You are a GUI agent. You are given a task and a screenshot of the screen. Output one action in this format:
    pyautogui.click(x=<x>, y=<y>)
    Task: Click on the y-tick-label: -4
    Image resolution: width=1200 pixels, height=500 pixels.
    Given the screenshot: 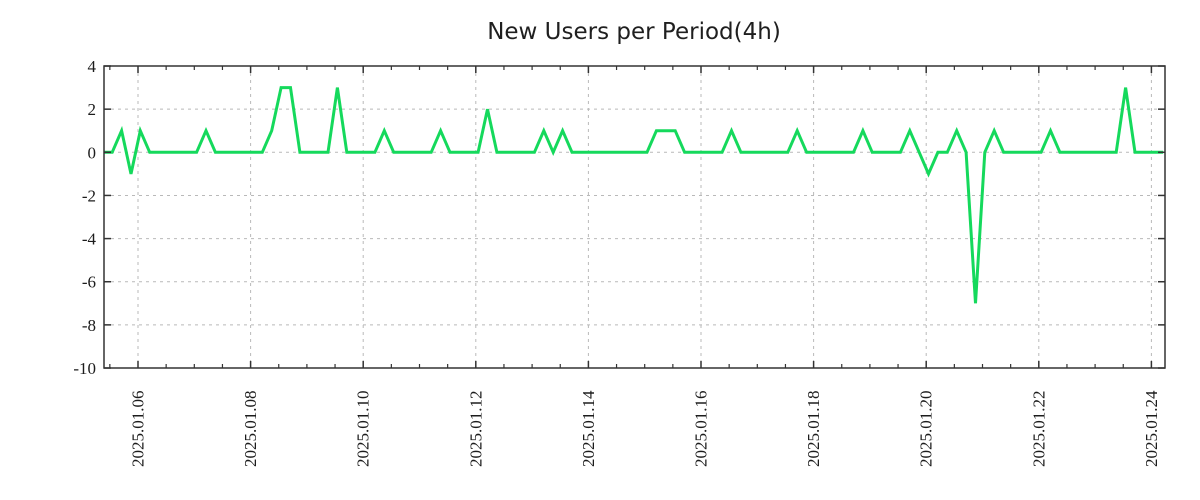 What is the action you would take?
    pyautogui.click(x=89, y=239)
    